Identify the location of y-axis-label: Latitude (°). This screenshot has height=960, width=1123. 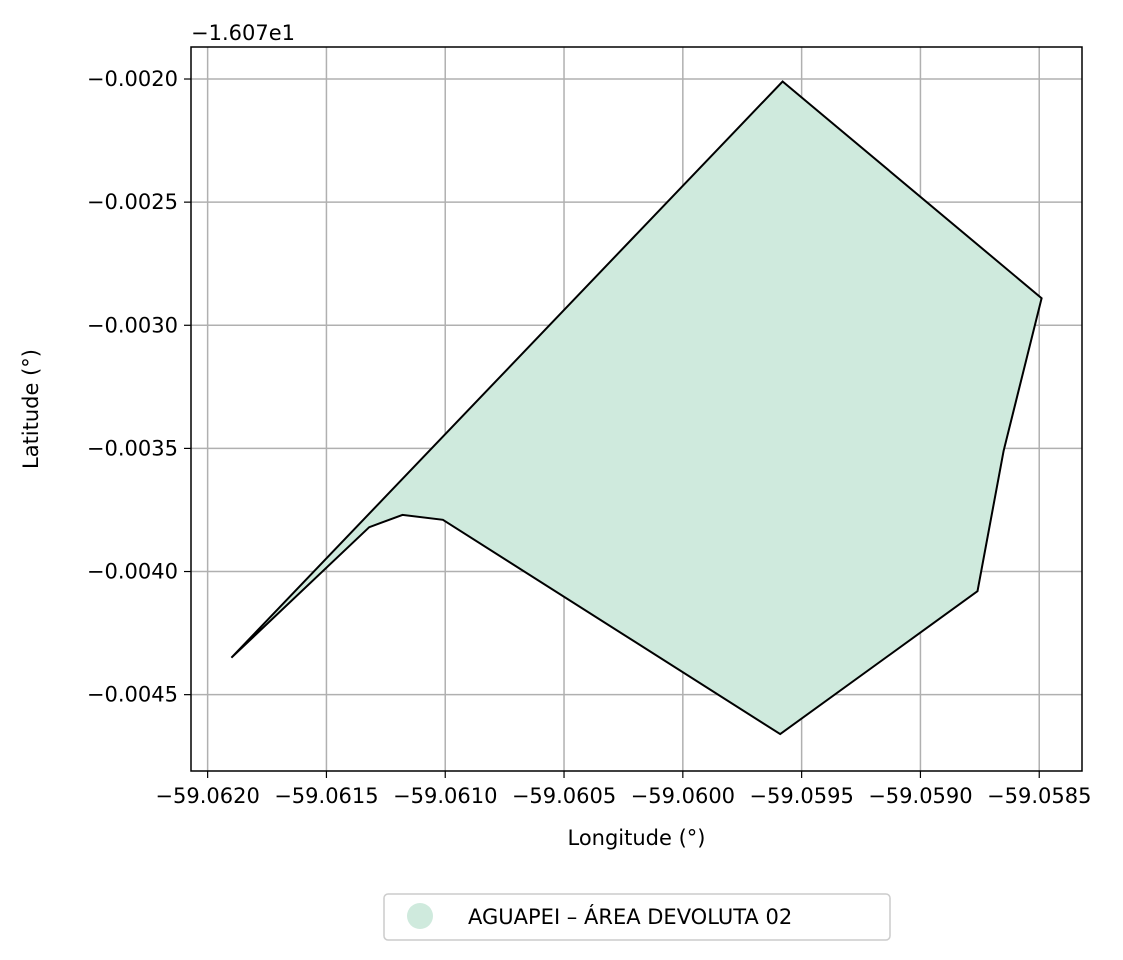
(31, 409).